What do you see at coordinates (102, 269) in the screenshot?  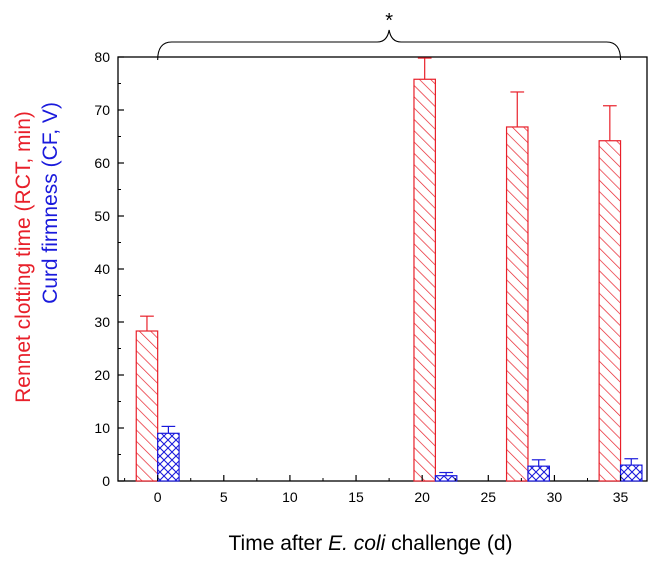 I see `y-tick-label: 40` at bounding box center [102, 269].